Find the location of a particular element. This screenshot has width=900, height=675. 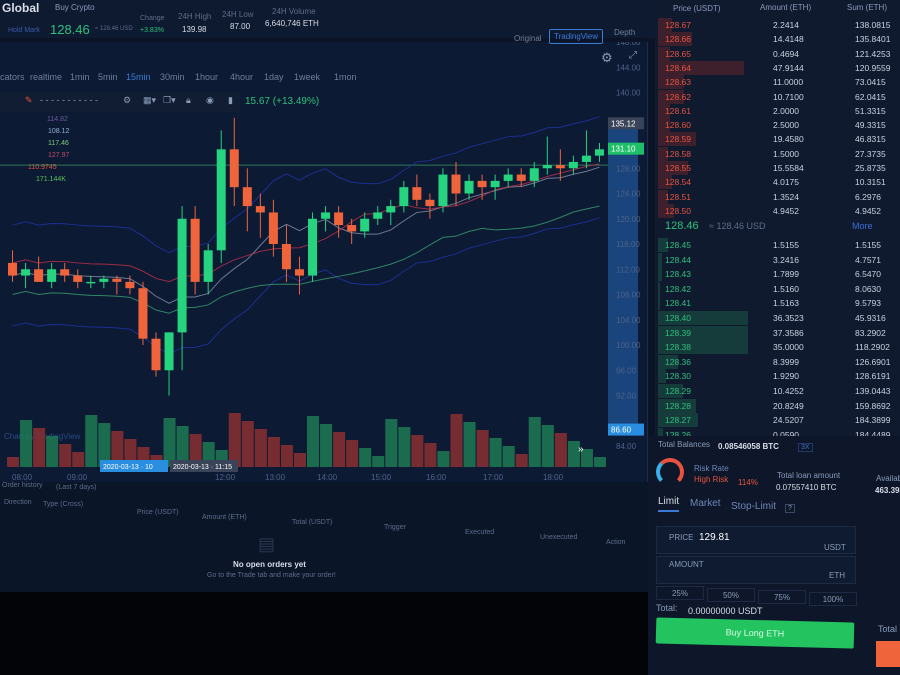

asks-row: 128.62 10.7100 62.0415 is located at coordinates (777, 96).